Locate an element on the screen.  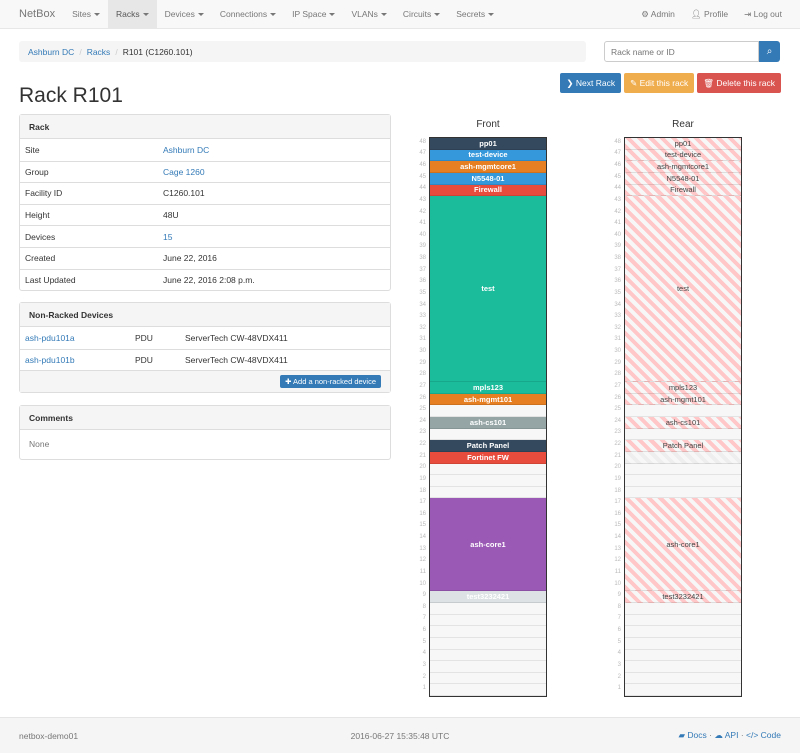
rack-device-rear is located at coordinates (683, 457).